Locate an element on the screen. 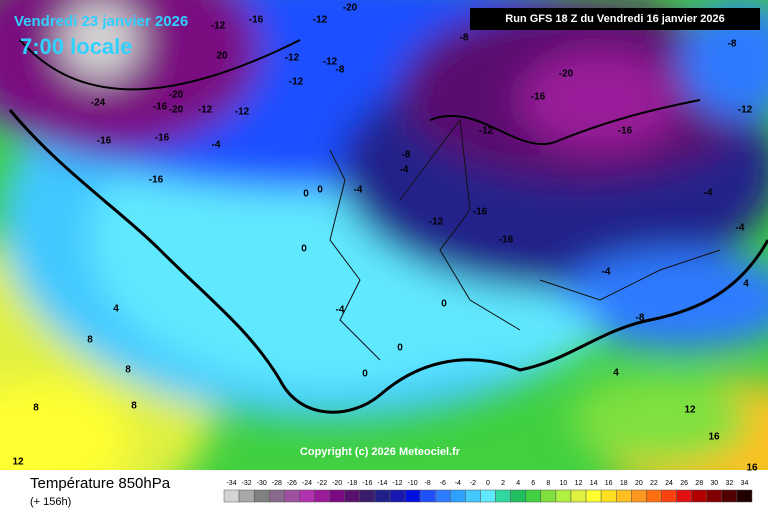  valid-date: Vendredi 23 janvier 2026 is located at coordinates (101, 21).